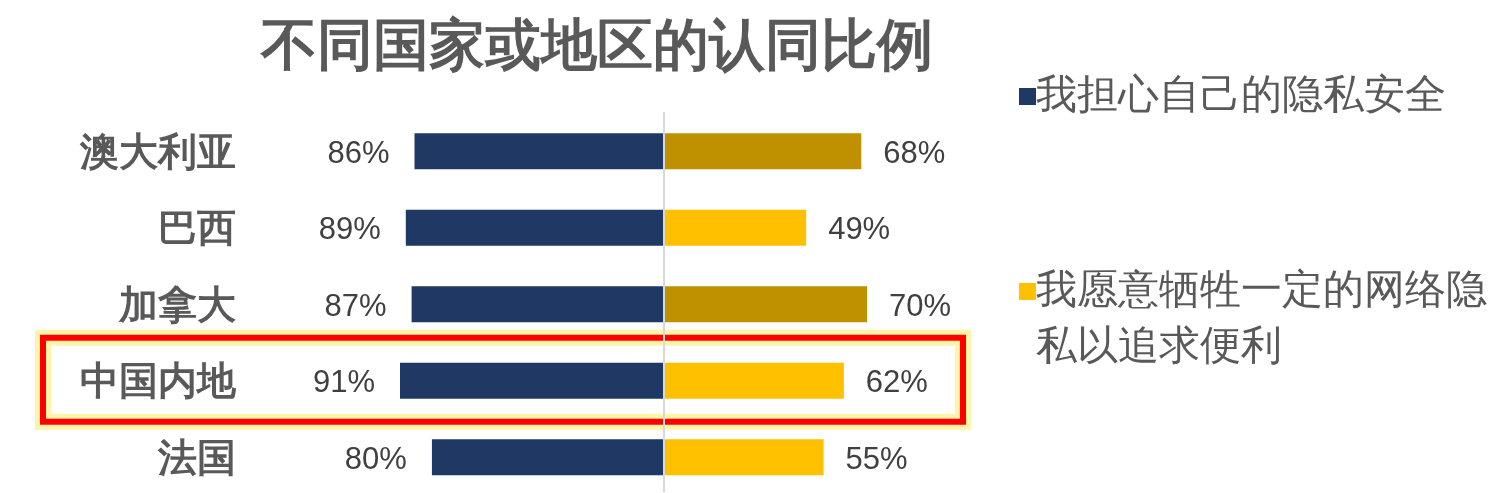  Describe the element at coordinates (1241, 94) in the screenshot. I see `legend-label: 我担心自己的隐私安全` at that location.